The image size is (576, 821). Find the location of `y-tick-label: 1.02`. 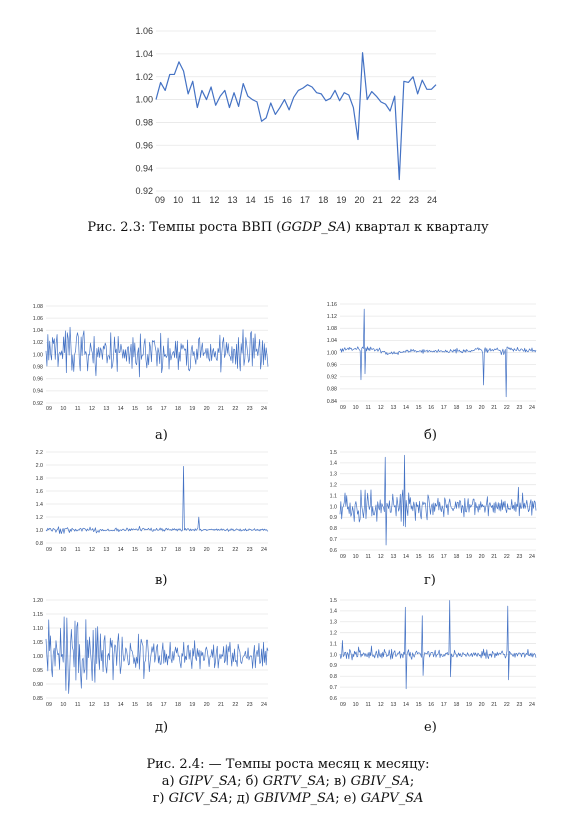

y-tick-label: 1.02 is located at coordinates (38, 343).